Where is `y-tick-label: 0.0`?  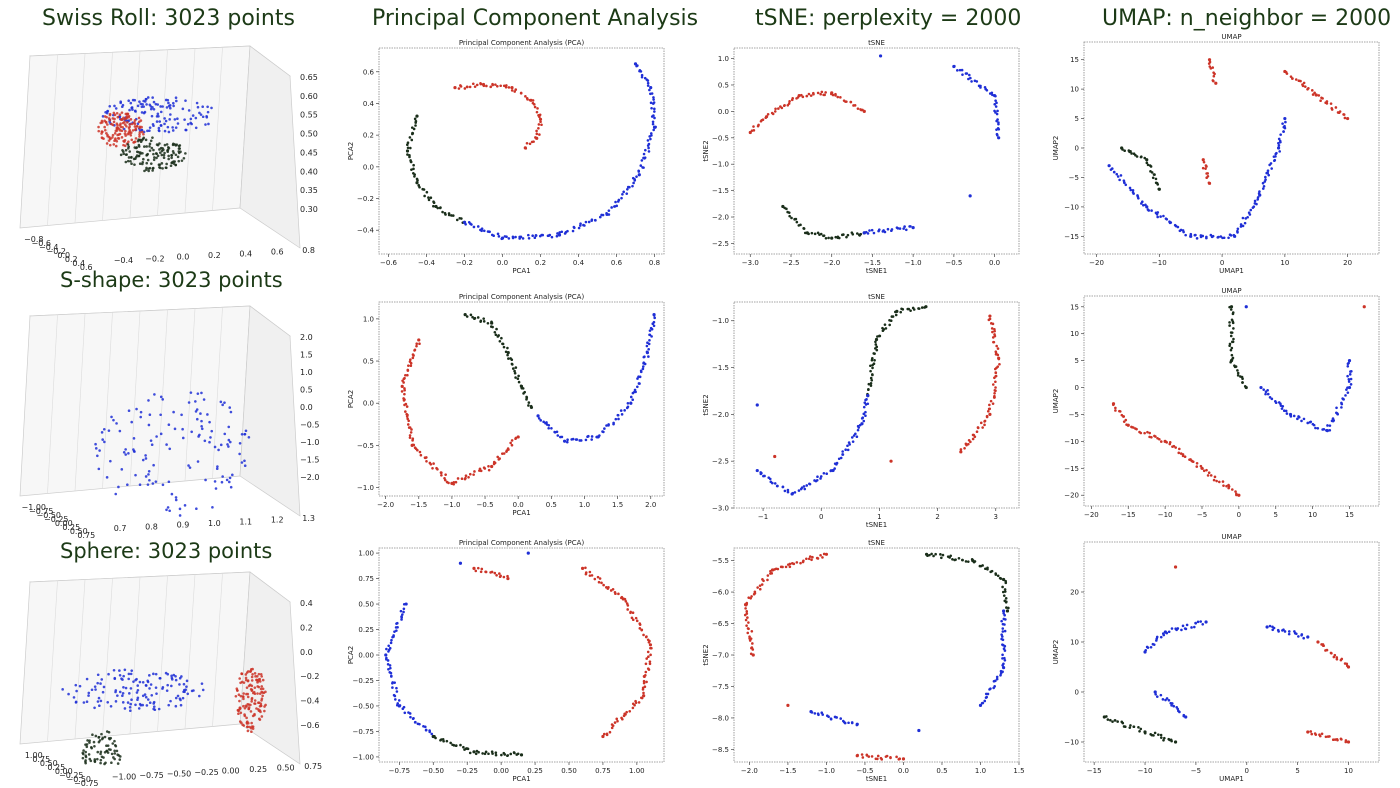 y-tick-label: 0.0 is located at coordinates (183, 257).